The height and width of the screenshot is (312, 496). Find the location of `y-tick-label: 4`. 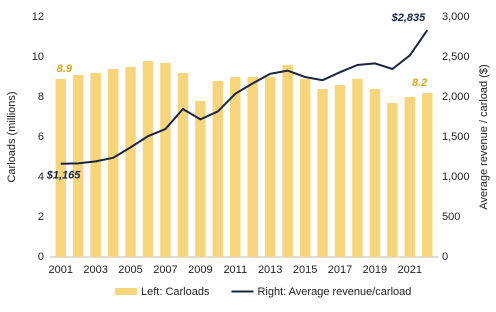

y-tick-label: 4 is located at coordinates (41, 177).